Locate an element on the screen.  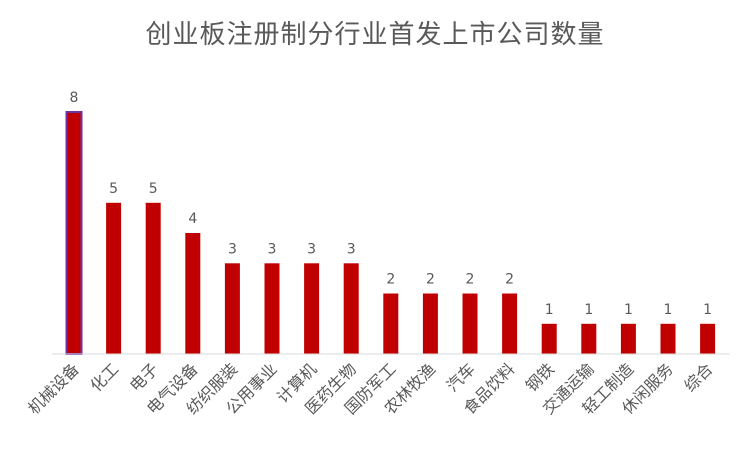
x-tick-label-2: 化工 is located at coordinates (104, 377).